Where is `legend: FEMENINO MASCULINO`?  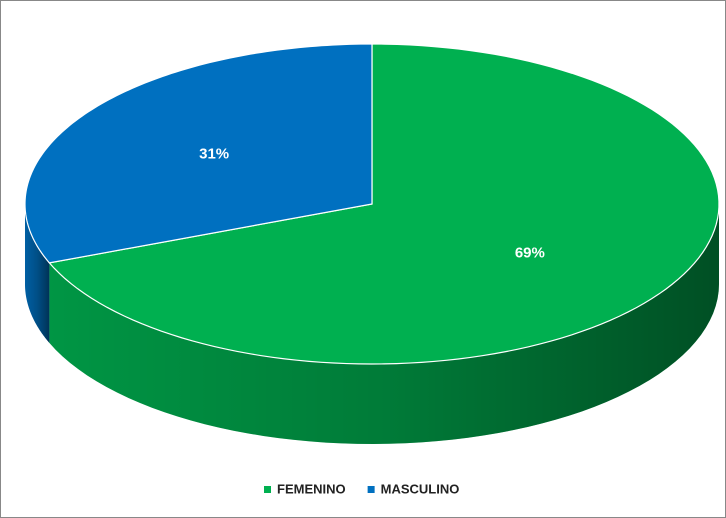 legend: FEMENINO MASCULINO is located at coordinates (361, 488).